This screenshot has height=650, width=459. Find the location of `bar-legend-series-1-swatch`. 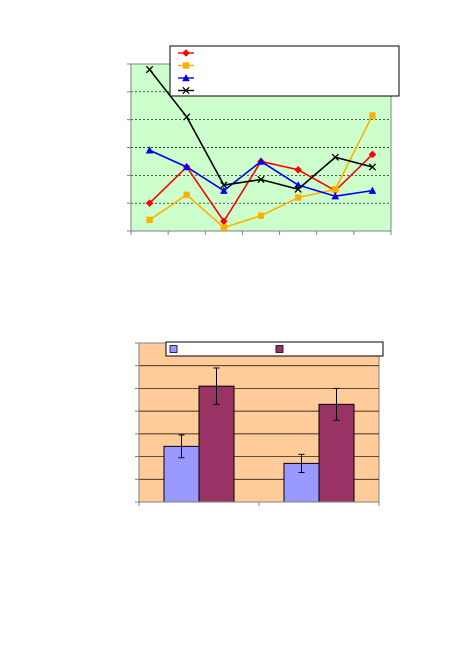

bar-legend-series-1-swatch is located at coordinates (173, 349).